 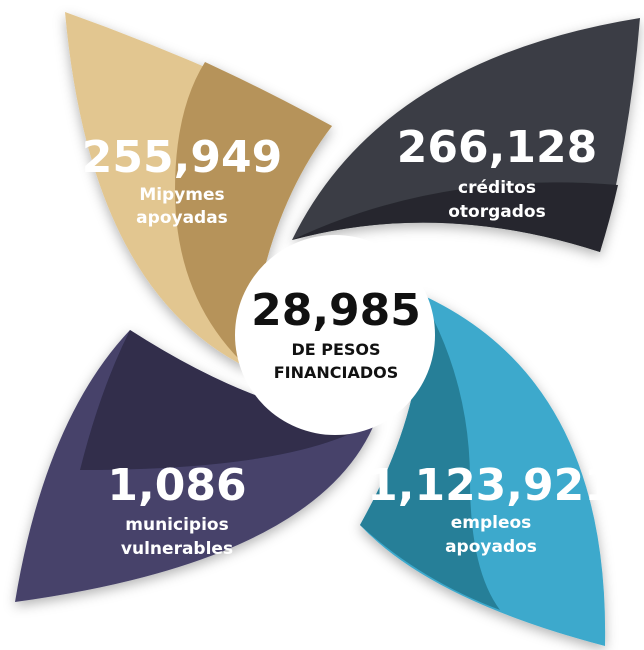 I want to click on petal-value: 1,123,921, so click(x=491, y=485).